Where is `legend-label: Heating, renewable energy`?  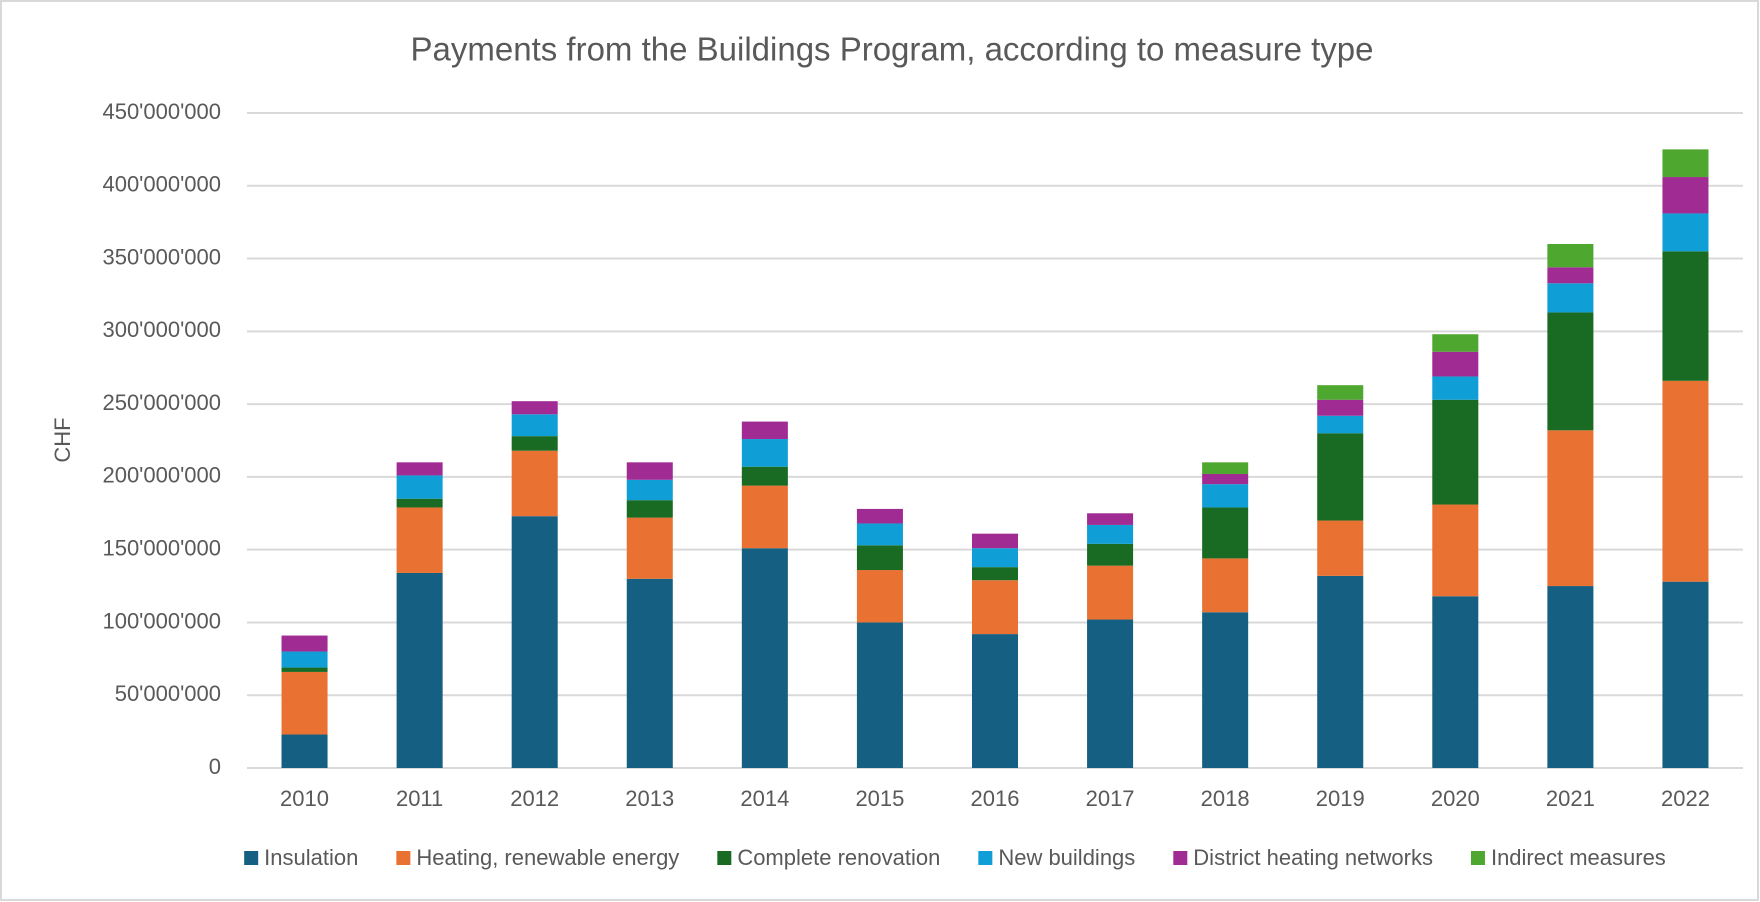
legend-label: Heating, renewable energy is located at coordinates (547, 857).